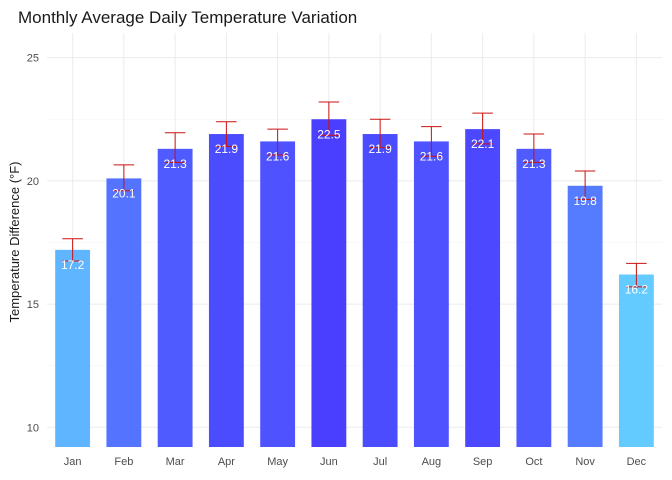 Image resolution: width=672 pixels, height=480 pixels. Describe the element at coordinates (637, 290) in the screenshot. I see `data-label: 16.2` at that location.